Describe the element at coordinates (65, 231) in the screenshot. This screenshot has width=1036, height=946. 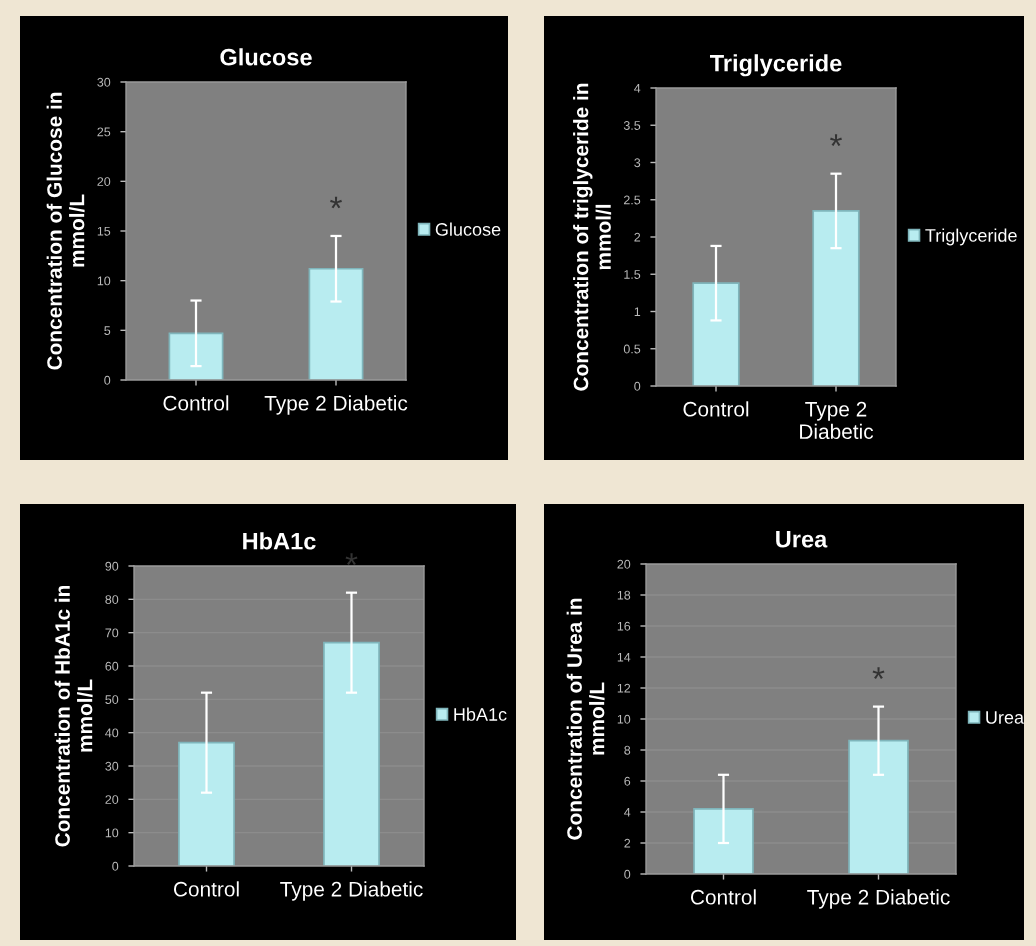
I see `y-axis-title: Concentration of Glucose in mmol/L` at that location.